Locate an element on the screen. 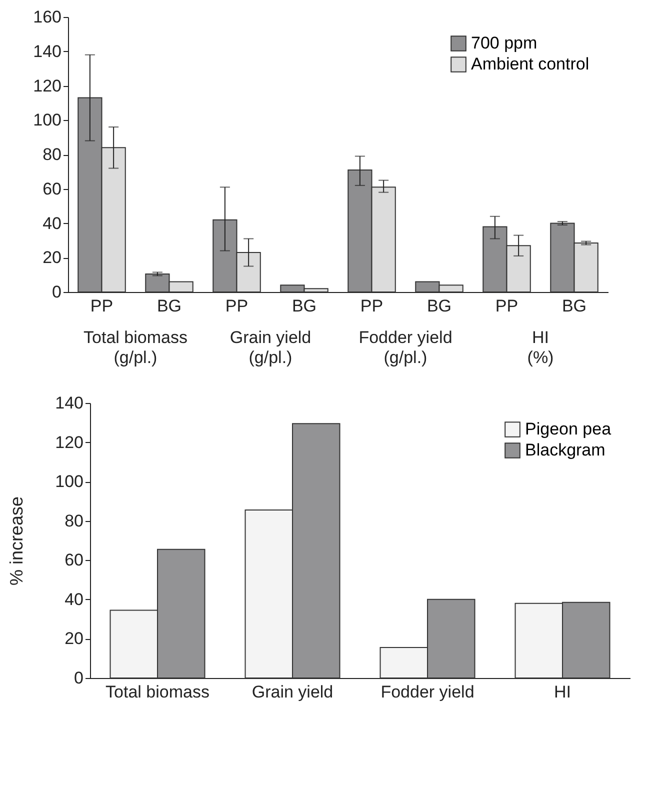  legend-label: Blackgram is located at coordinates (565, 450).